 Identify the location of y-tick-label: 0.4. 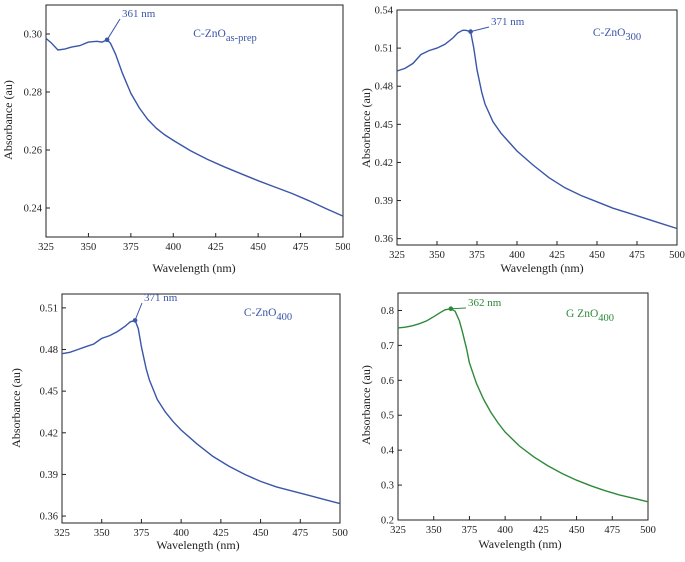
(388, 451).